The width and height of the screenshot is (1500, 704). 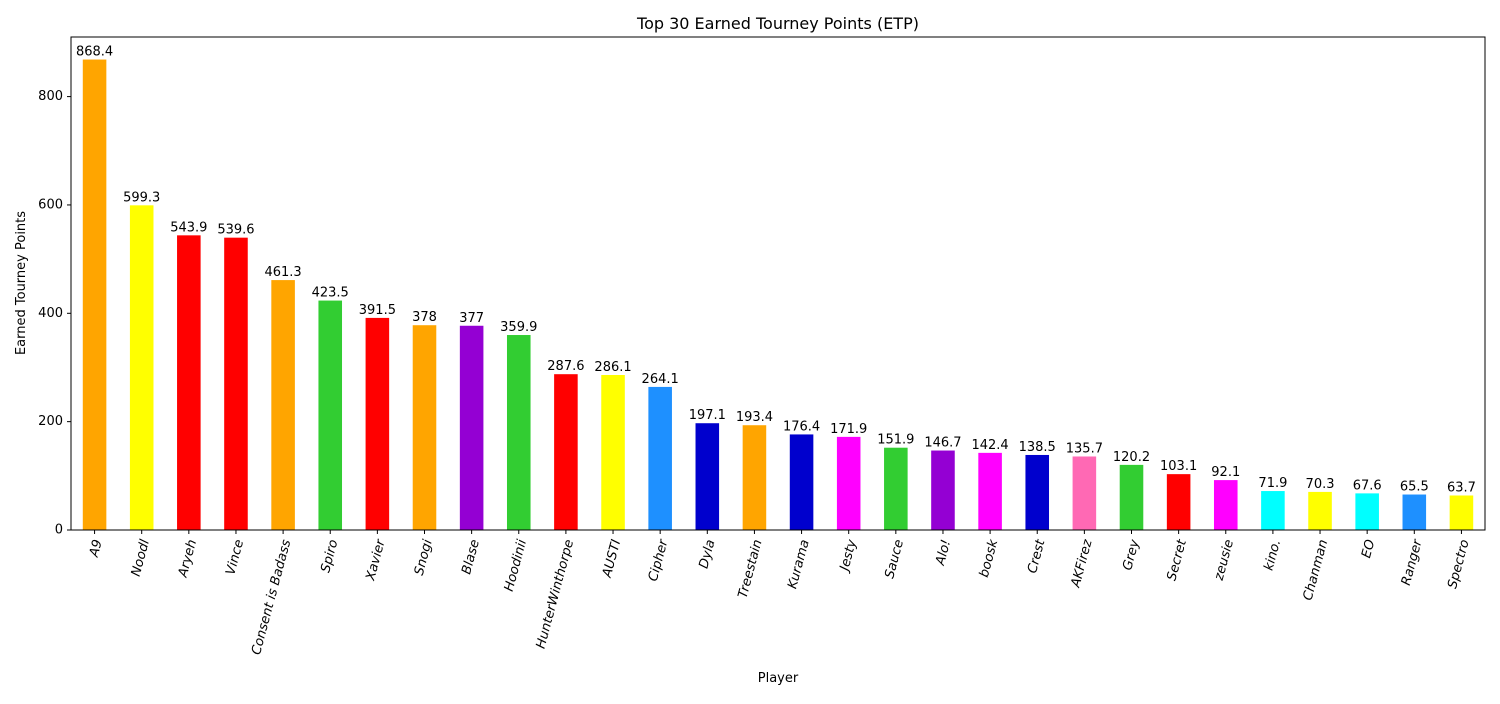 I want to click on x-tick-label: A9, so click(x=96, y=548).